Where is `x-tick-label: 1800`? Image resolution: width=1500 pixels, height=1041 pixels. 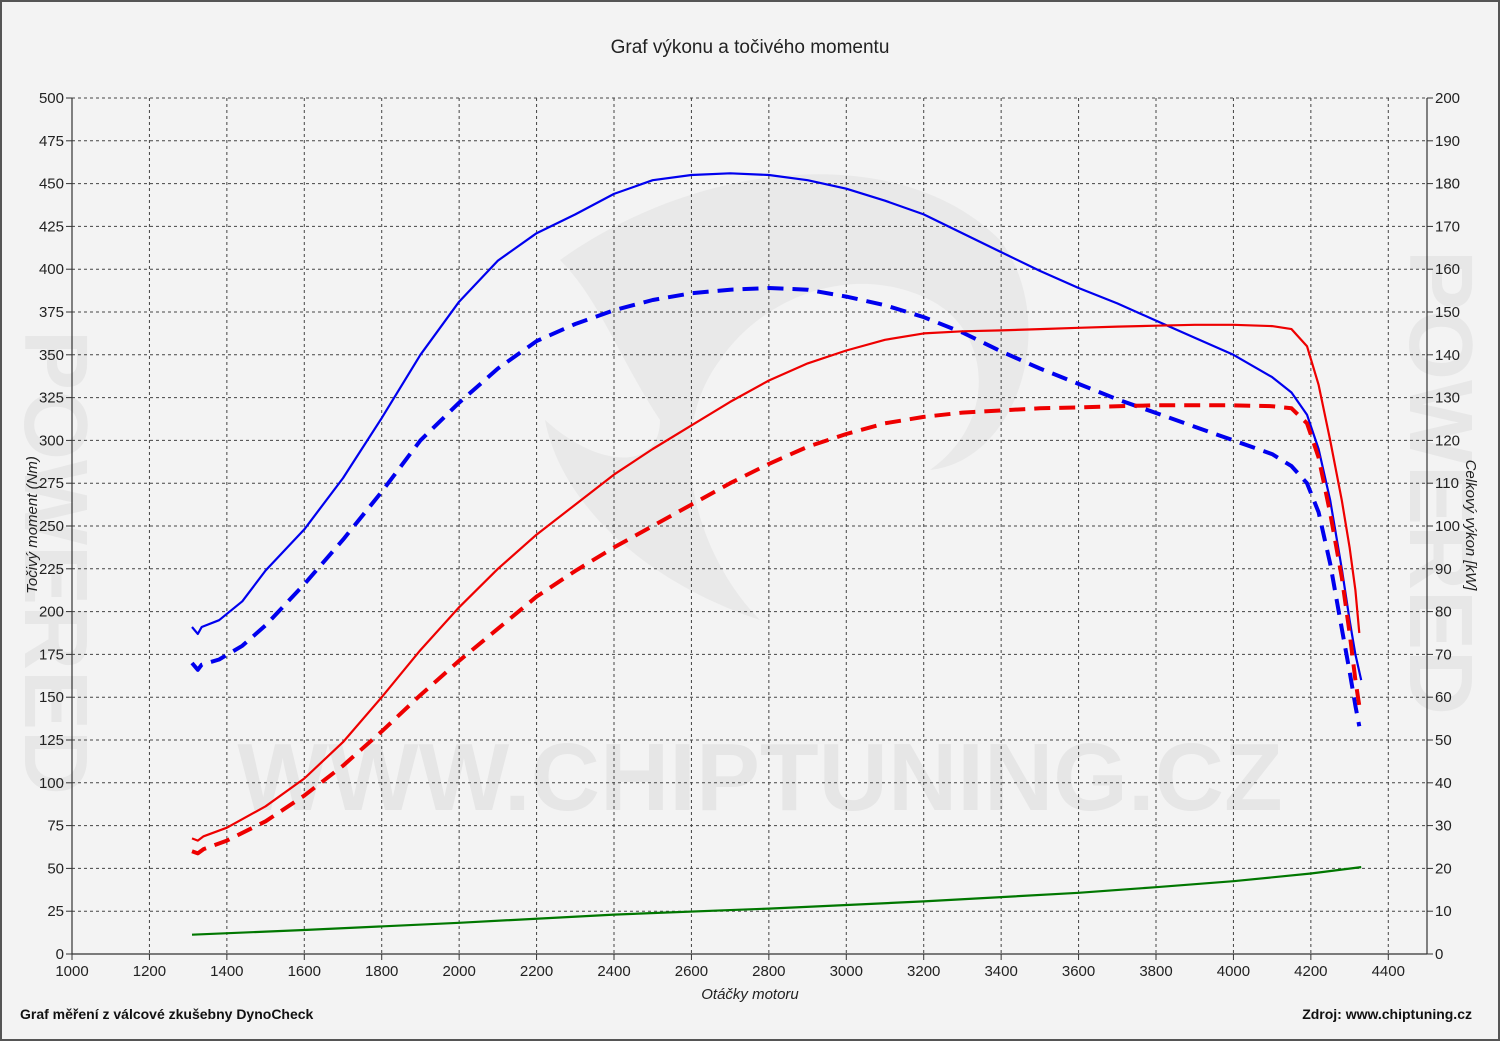
x-tick-label: 1800 is located at coordinates (381, 971).